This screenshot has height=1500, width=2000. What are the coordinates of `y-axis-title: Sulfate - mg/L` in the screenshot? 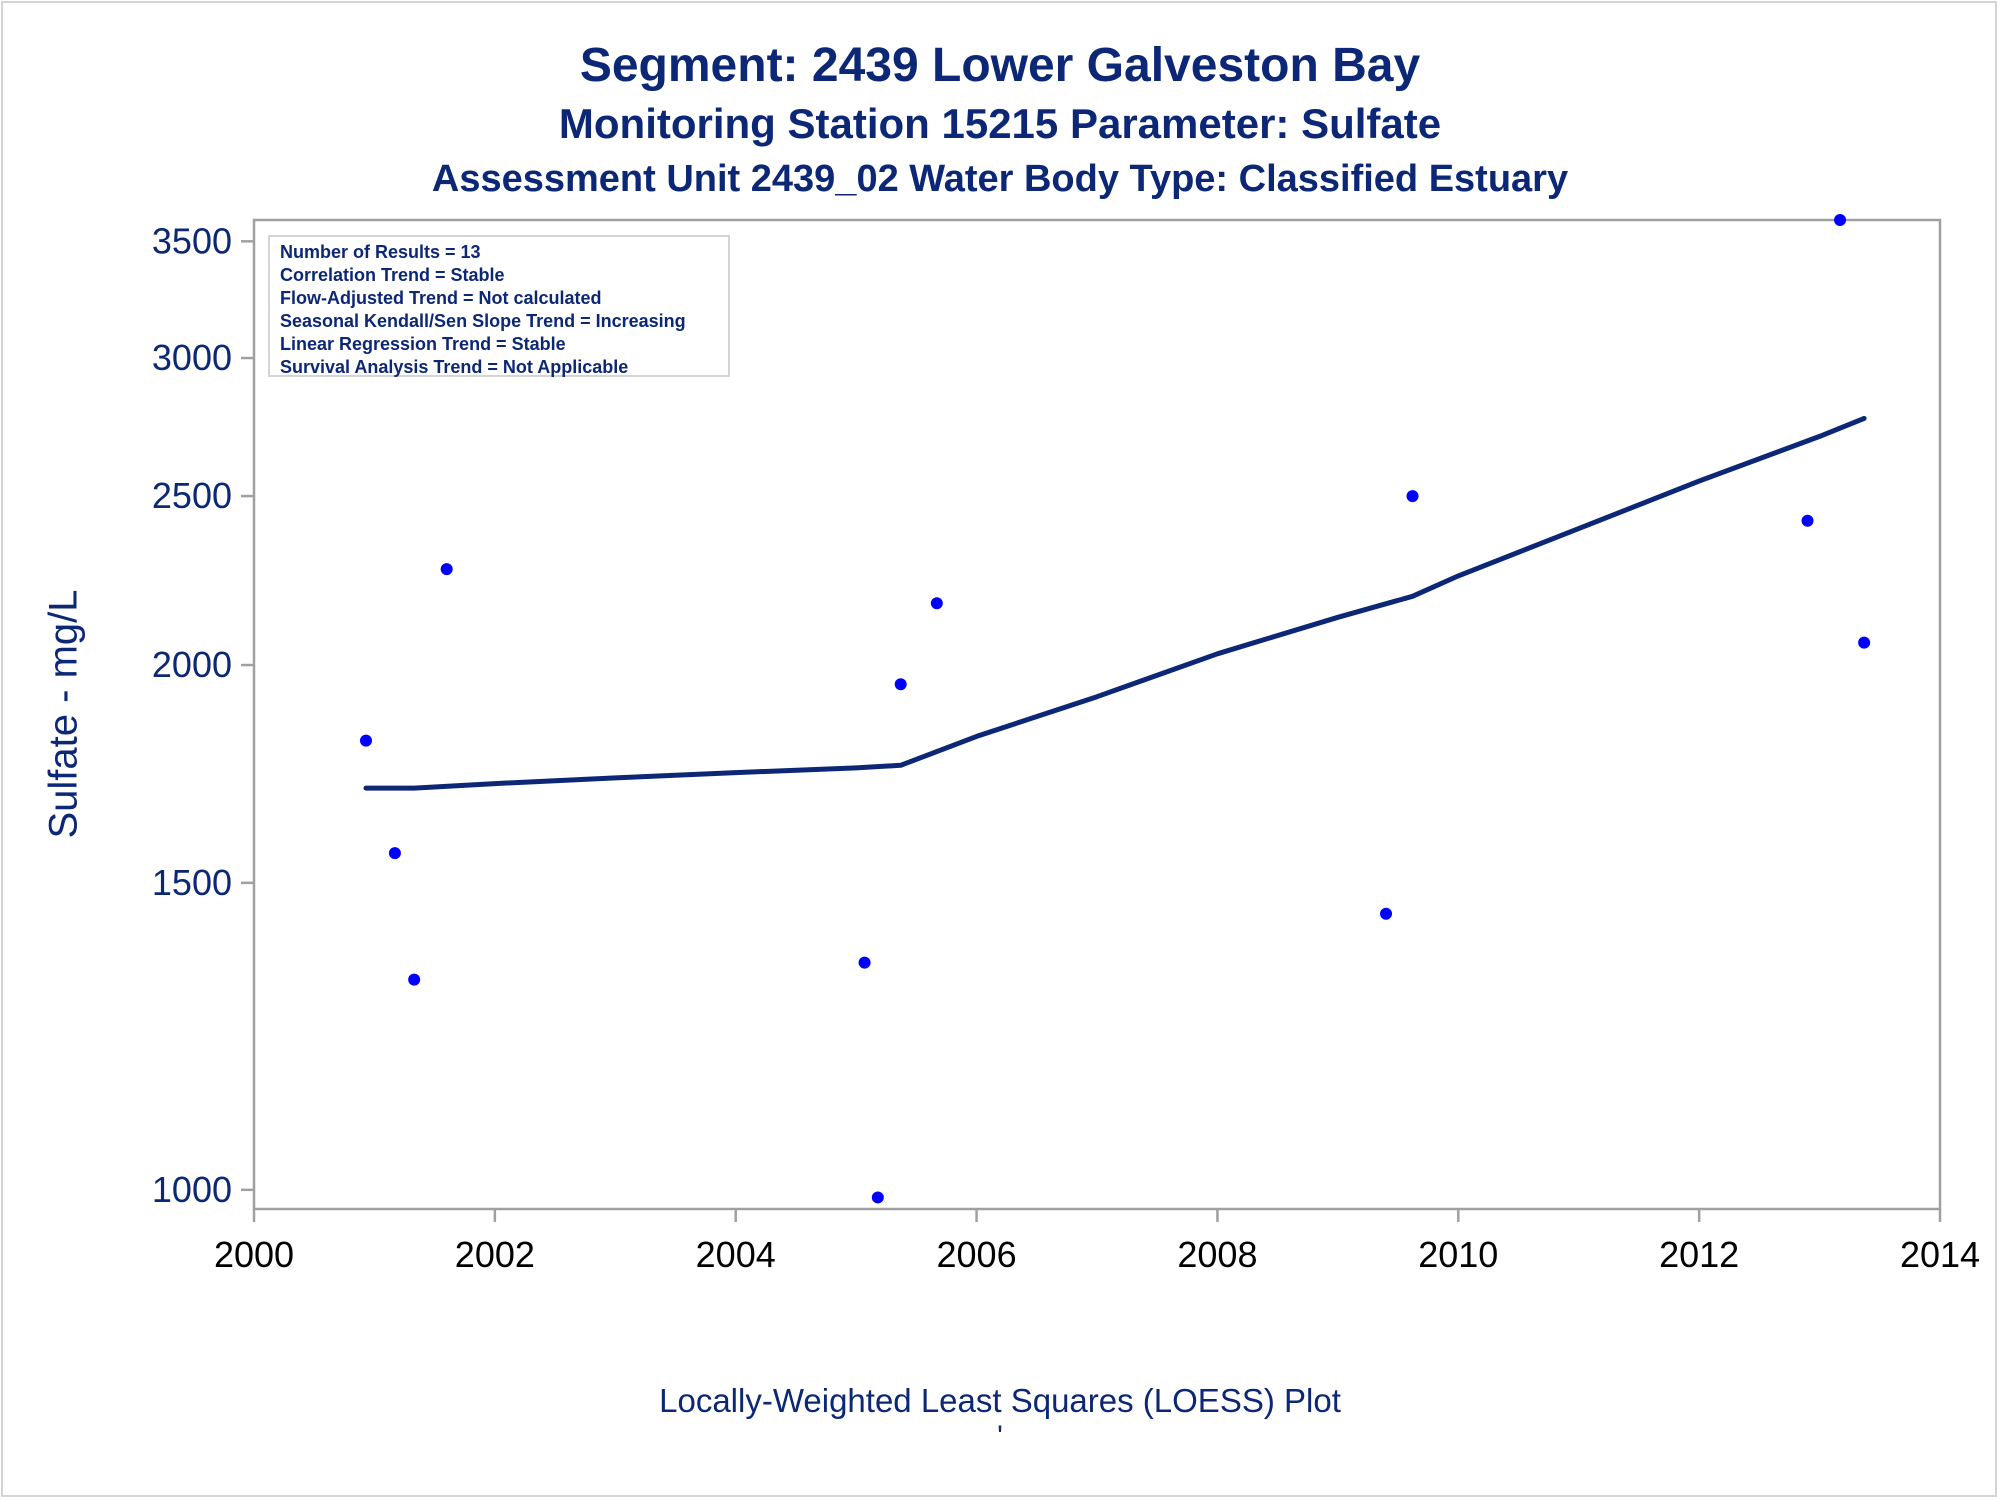 It's located at (63, 714).